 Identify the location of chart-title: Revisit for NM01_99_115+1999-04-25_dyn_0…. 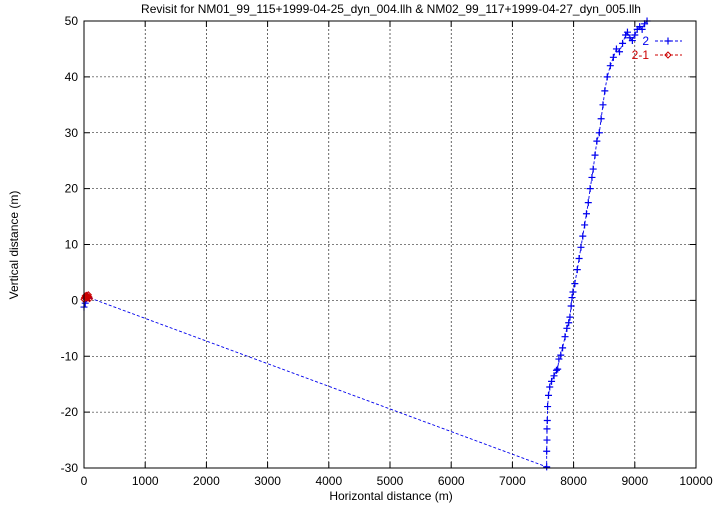
(391, 9).